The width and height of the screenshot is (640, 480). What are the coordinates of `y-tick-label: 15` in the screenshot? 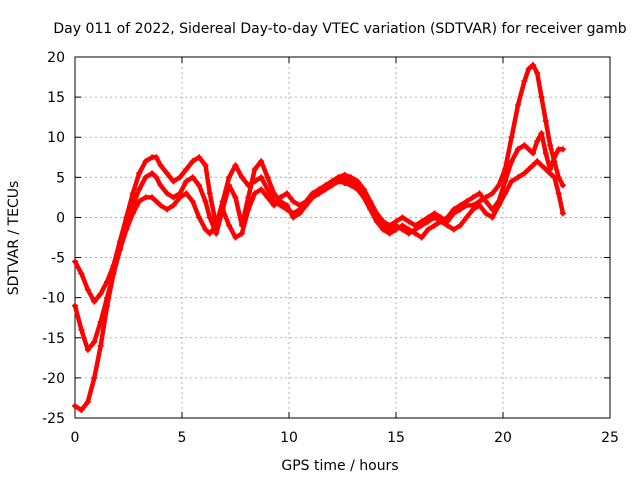 It's located at (56, 98).